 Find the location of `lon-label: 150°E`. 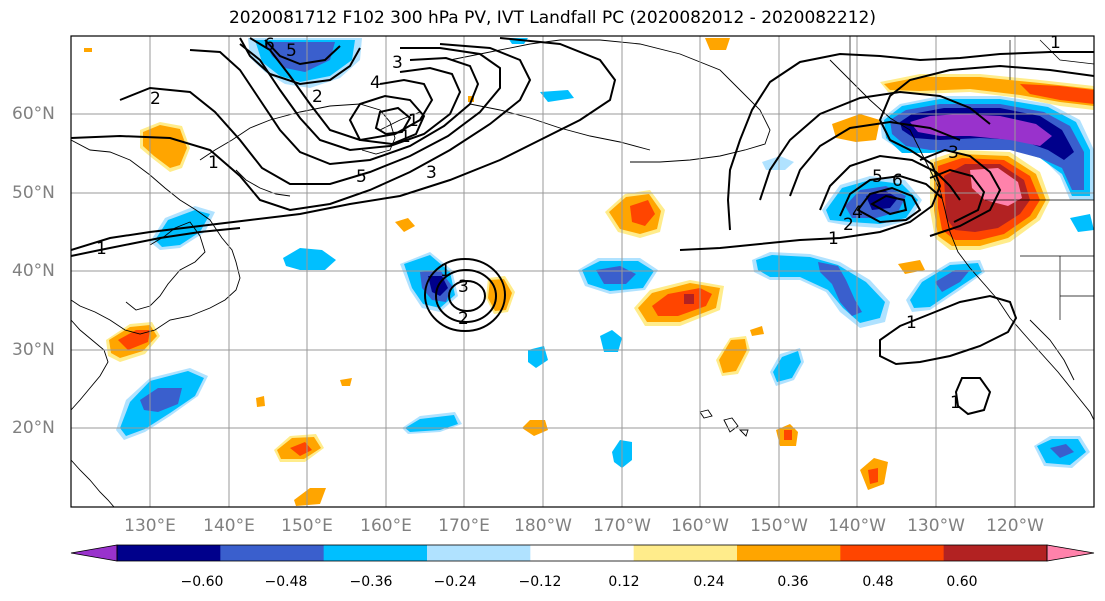

lon-label: 150°E is located at coordinates (307, 526).